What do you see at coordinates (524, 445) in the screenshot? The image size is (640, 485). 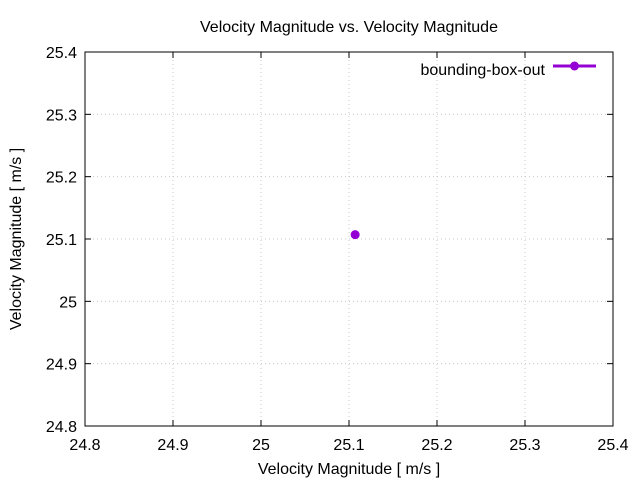 I see `x-tick-label: 25.3` at bounding box center [524, 445].